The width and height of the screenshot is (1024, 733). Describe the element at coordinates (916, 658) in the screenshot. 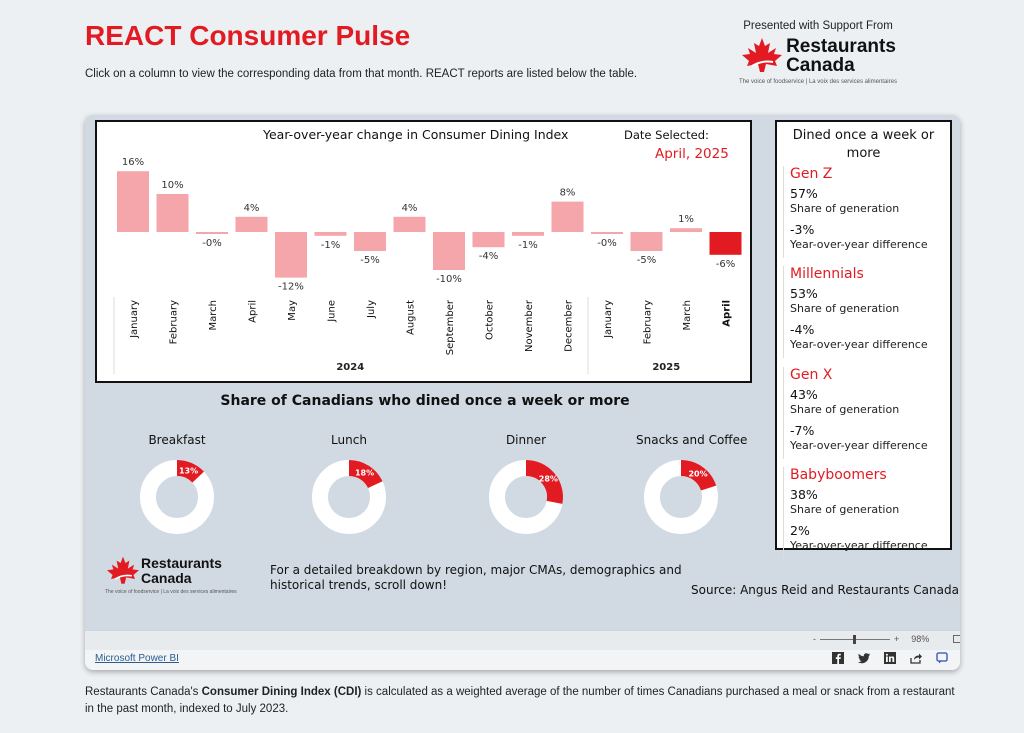

I see `share-icon` at that location.